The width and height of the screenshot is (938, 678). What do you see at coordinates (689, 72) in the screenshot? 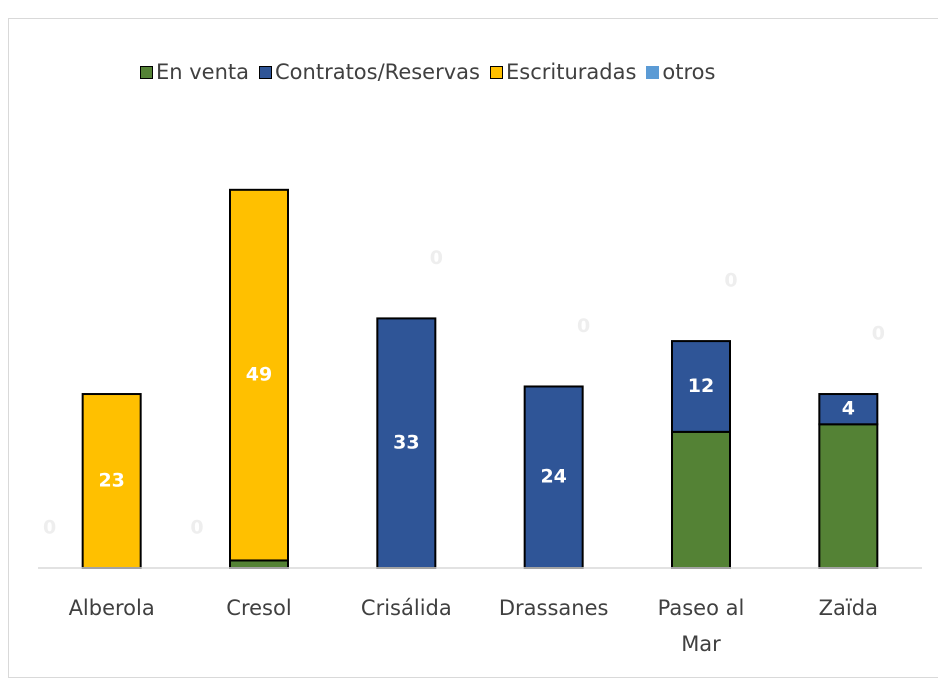
I see `legend-label: otros` at bounding box center [689, 72].